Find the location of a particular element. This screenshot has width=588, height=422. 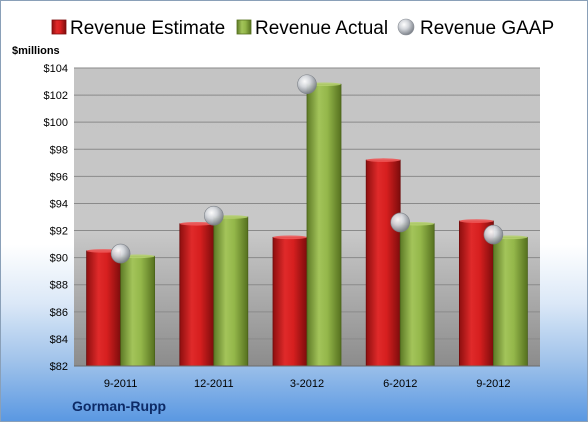

y-axis-ticks: $82 $84 $86 $88 $90 $92 $94 $96 $98 $100 $102 $104 is located at coordinates (56, 218).